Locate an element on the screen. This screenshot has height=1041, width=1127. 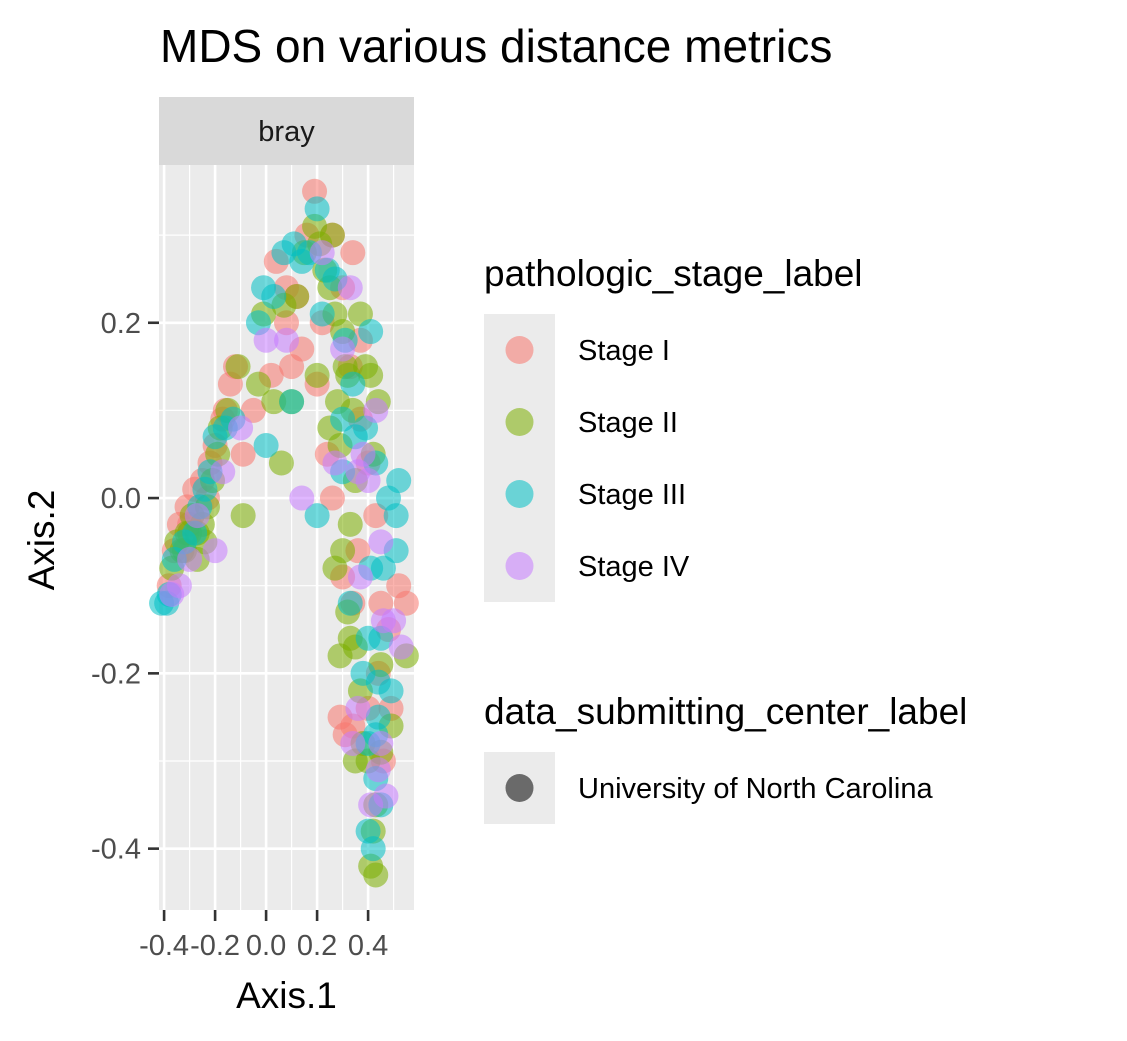
legend-title: data_submitting_center_label is located at coordinates (725, 711).